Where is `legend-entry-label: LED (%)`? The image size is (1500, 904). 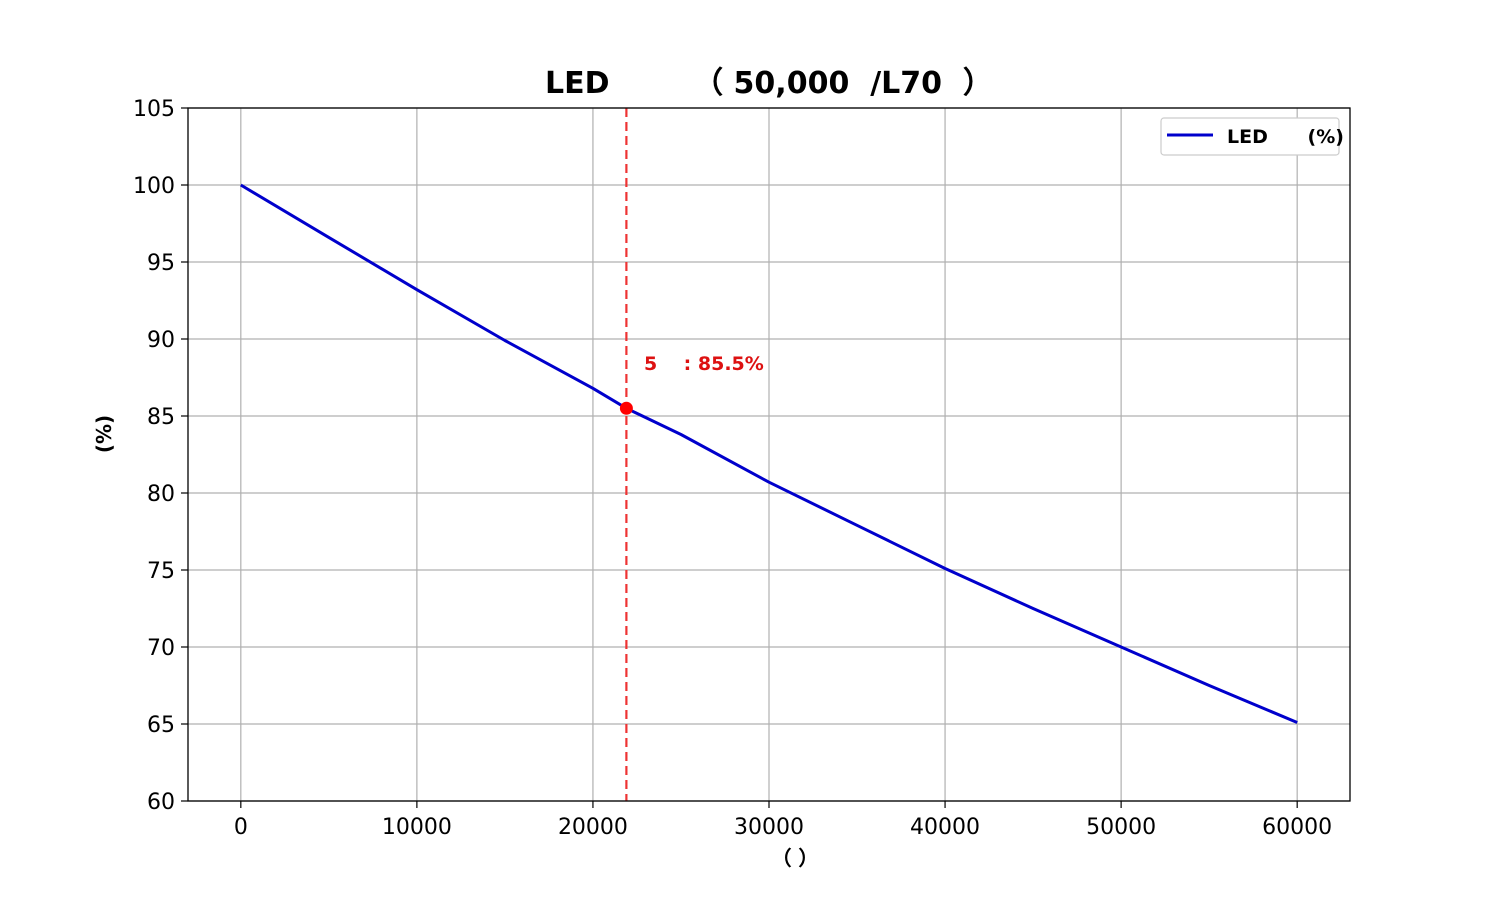
legend-entry-label: LED (%) is located at coordinates (1285, 137).